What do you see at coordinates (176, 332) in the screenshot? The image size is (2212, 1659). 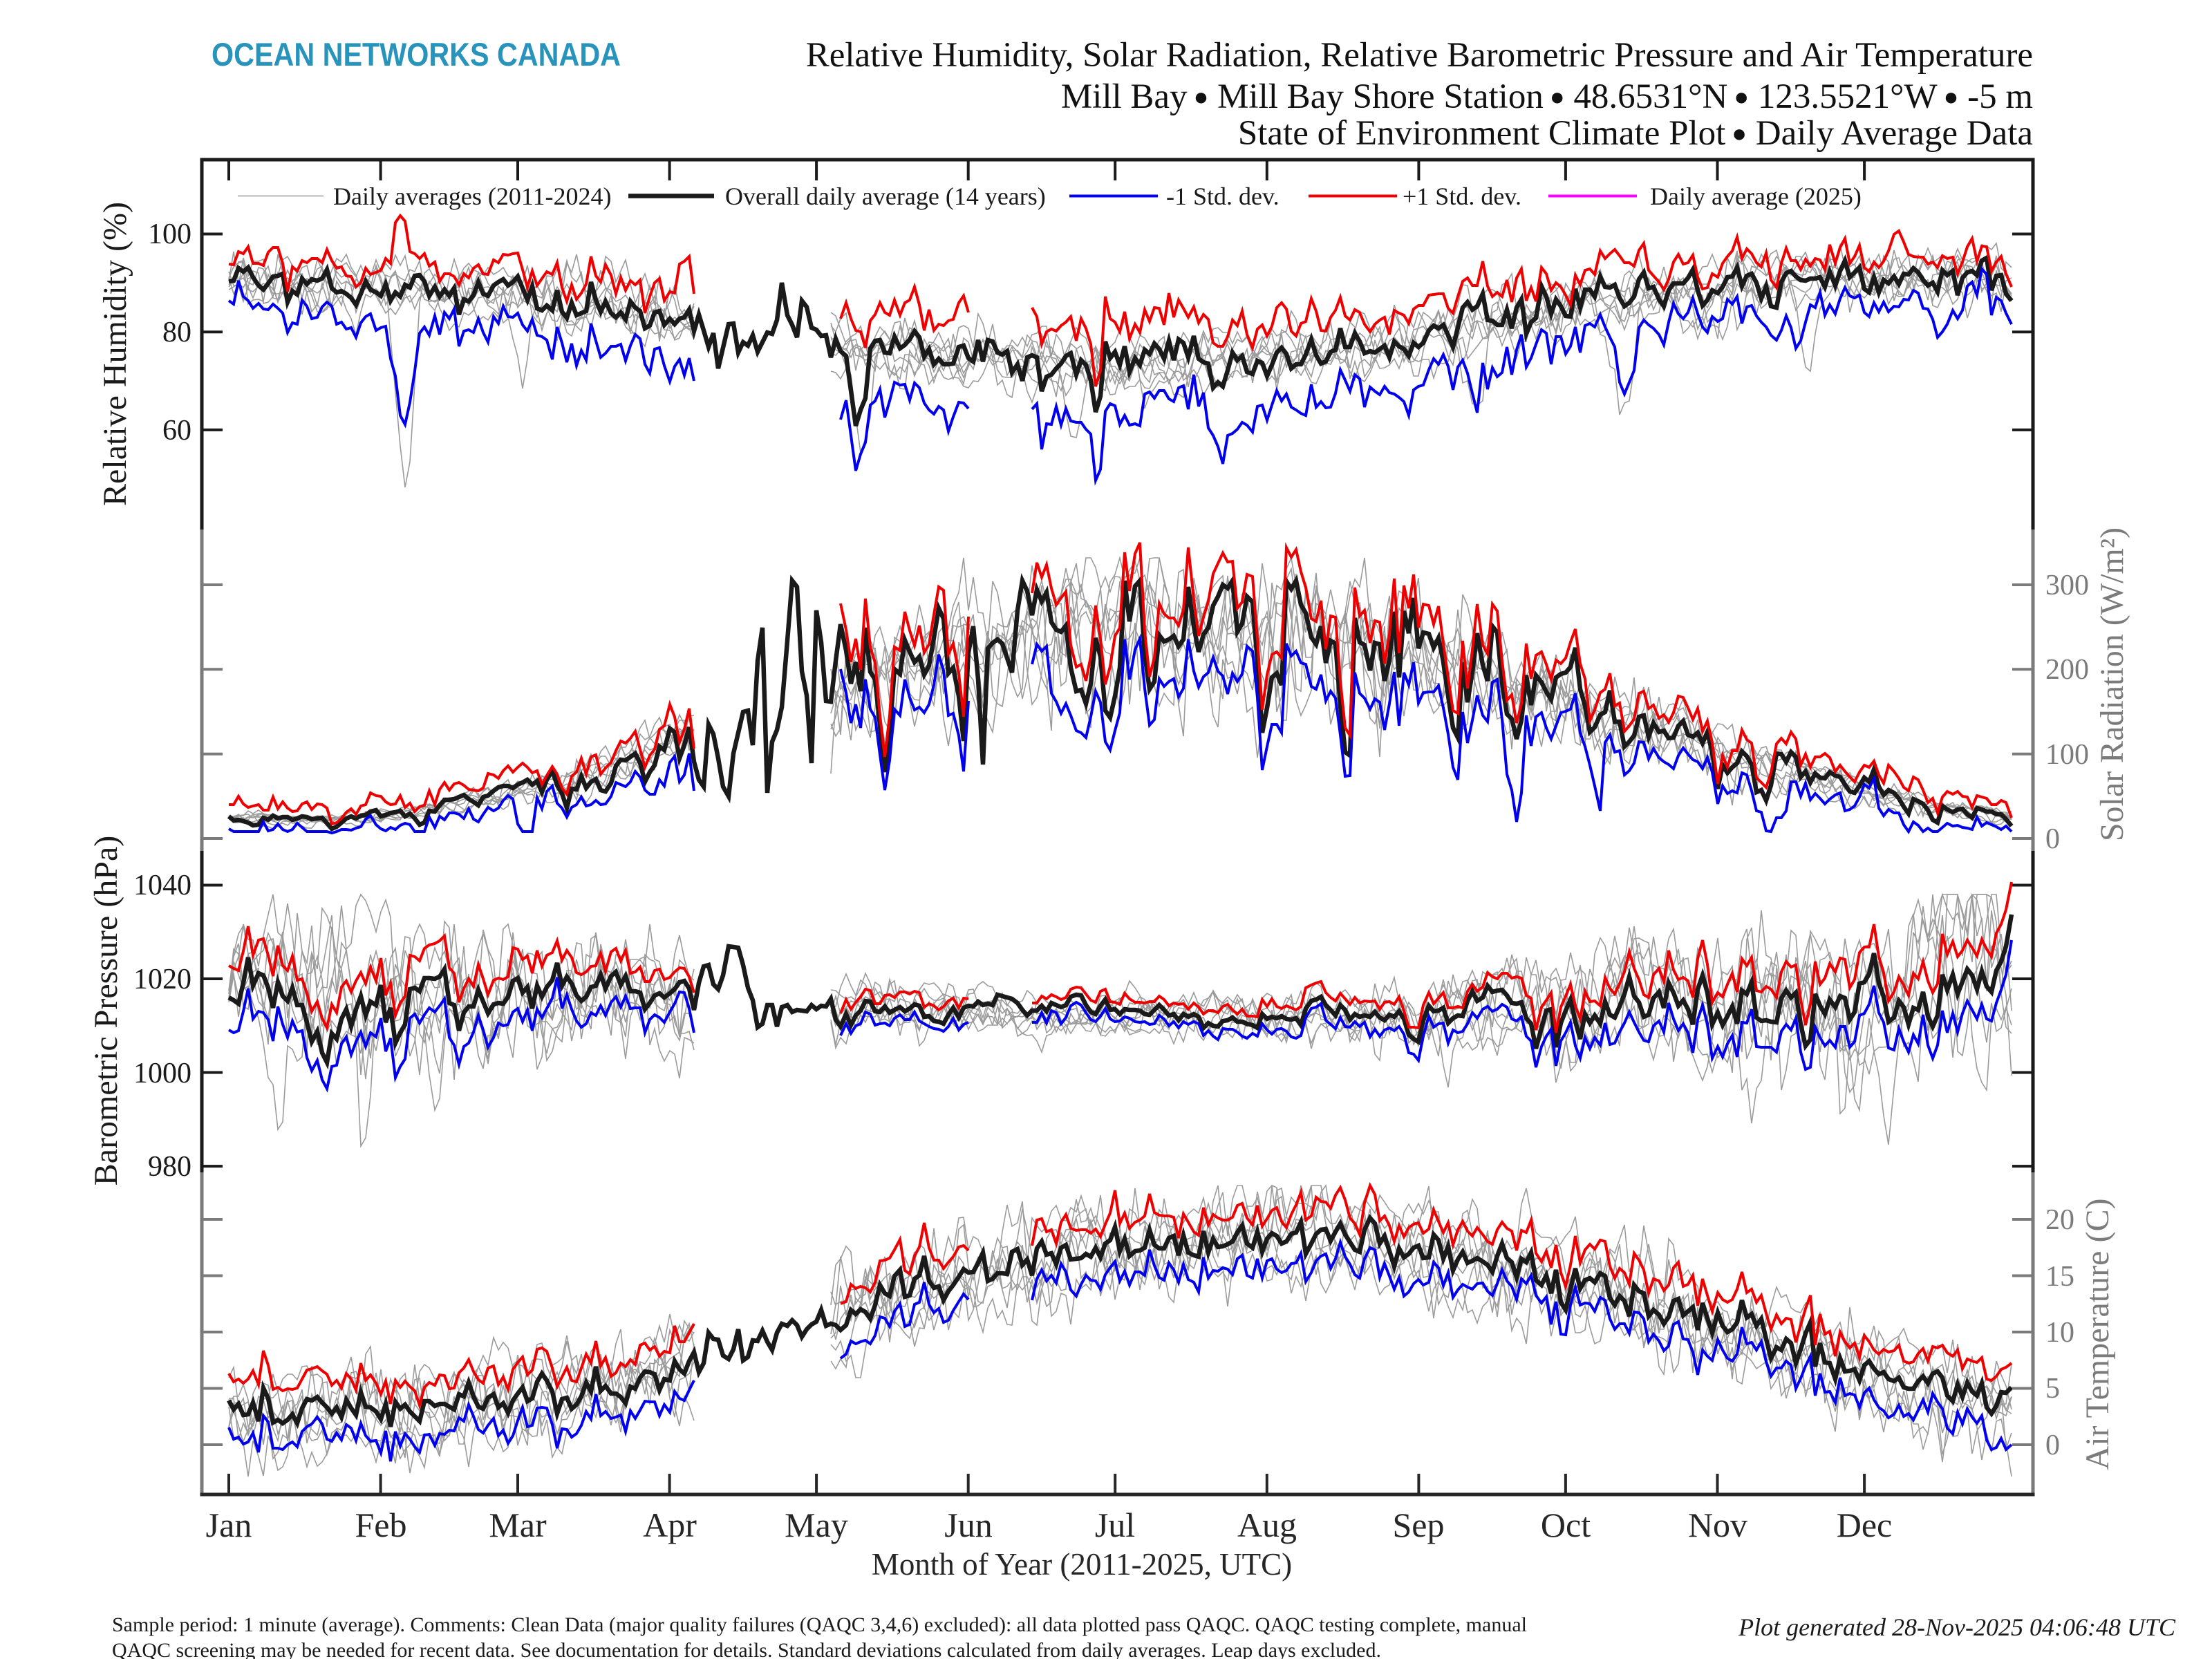 I see `svg-text: 80` at bounding box center [176, 332].